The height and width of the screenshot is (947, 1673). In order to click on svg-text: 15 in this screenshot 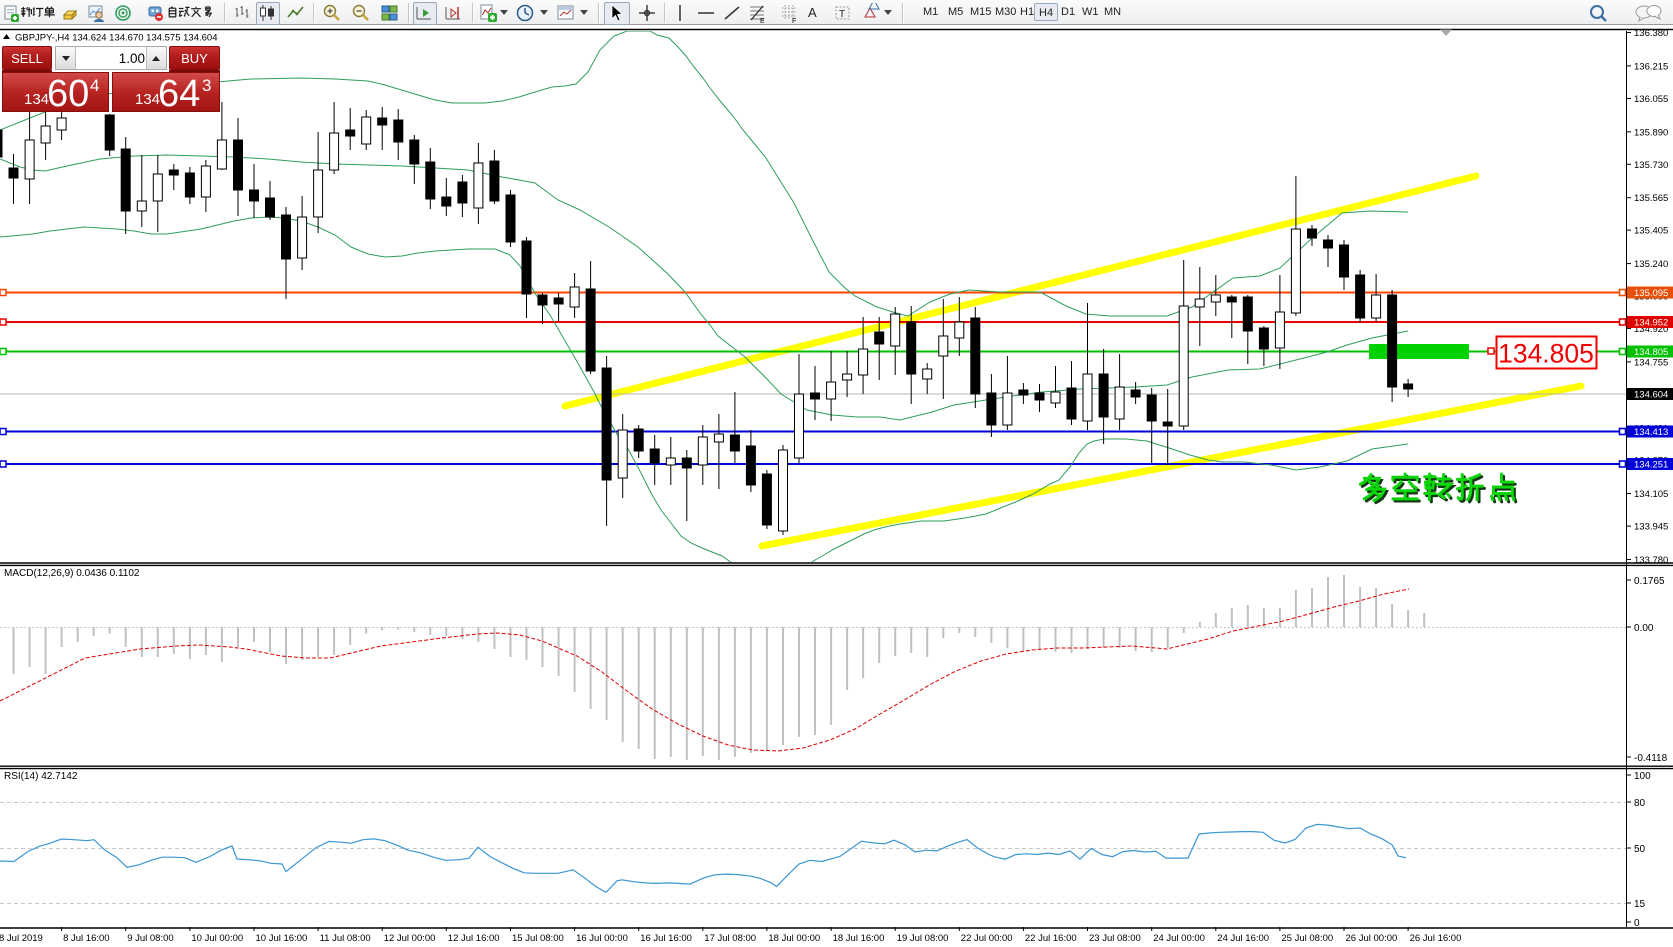, I will do `click(1640, 904)`.